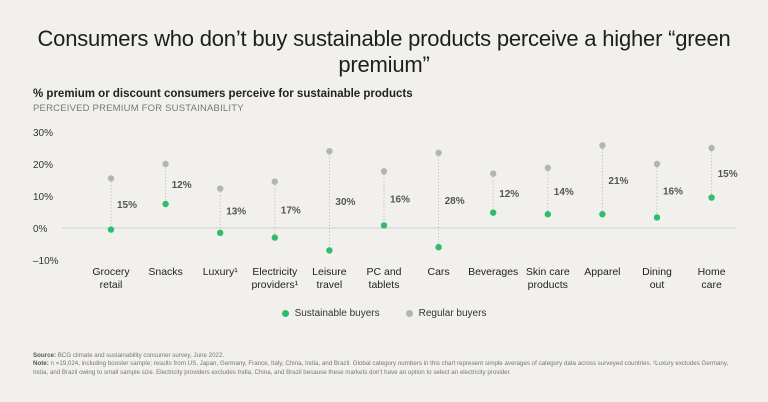  I want to click on legend: Sustainable buyers Regular buyers, so click(384, 313).